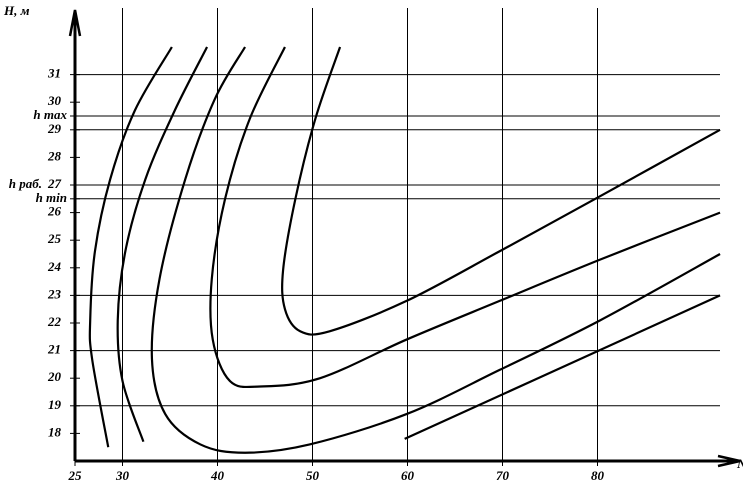 Image resolution: width=743 pixels, height=492 pixels. What do you see at coordinates (54, 293) in the screenshot?
I see `y-tick-label: 23` at bounding box center [54, 293].